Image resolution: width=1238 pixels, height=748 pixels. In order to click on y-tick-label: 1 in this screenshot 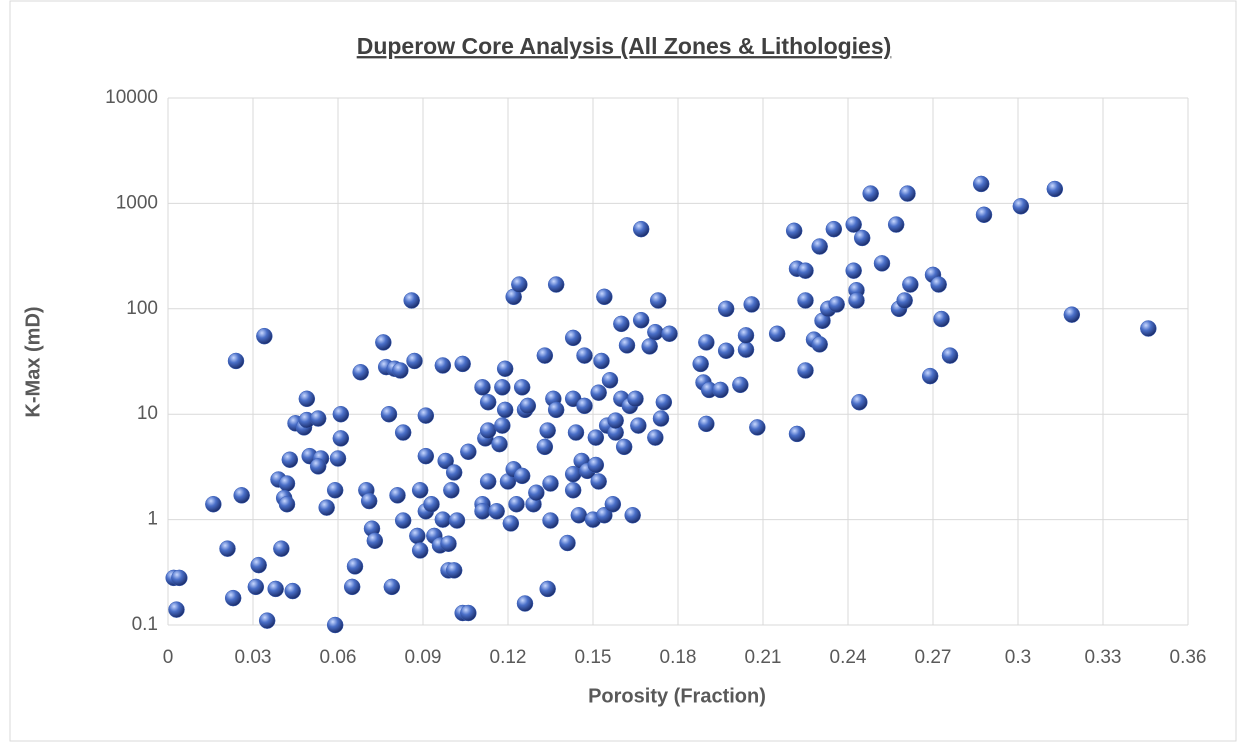, I will do `click(152, 519)`.